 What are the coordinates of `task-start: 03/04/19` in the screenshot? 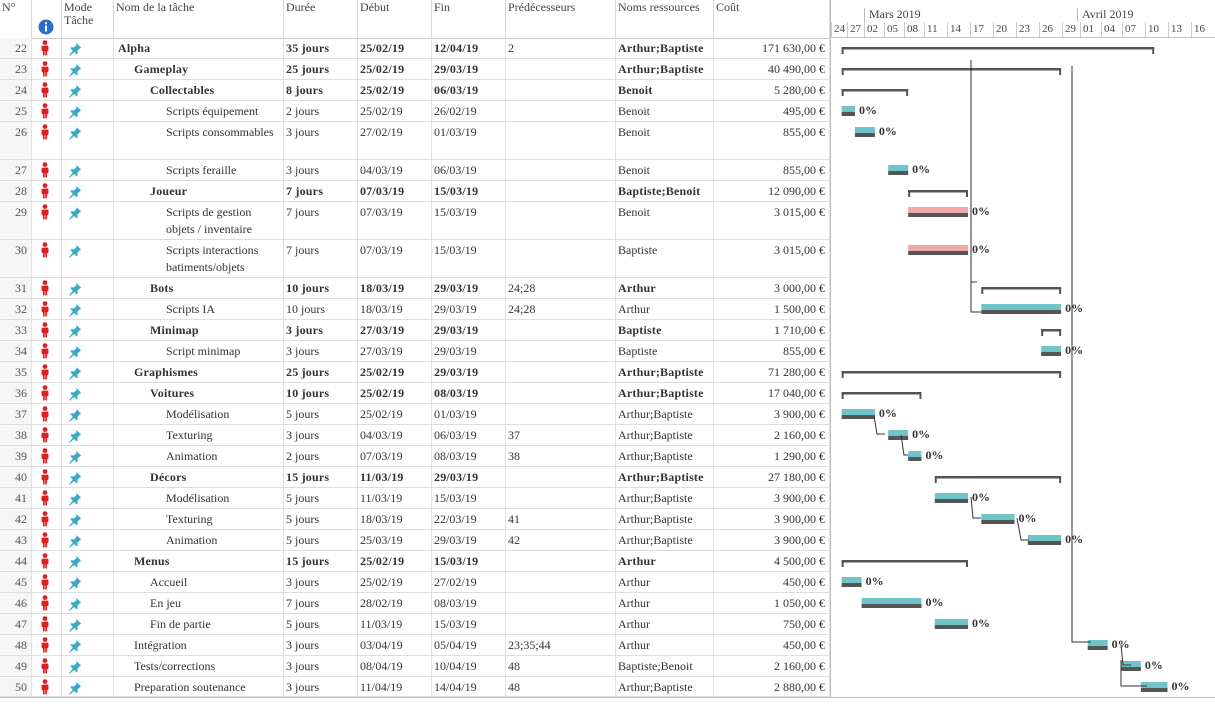 It's located at (395, 645).